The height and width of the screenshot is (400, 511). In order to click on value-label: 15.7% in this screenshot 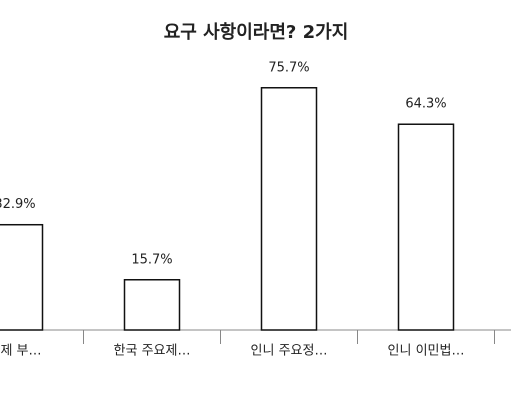, I will do `click(151, 259)`.